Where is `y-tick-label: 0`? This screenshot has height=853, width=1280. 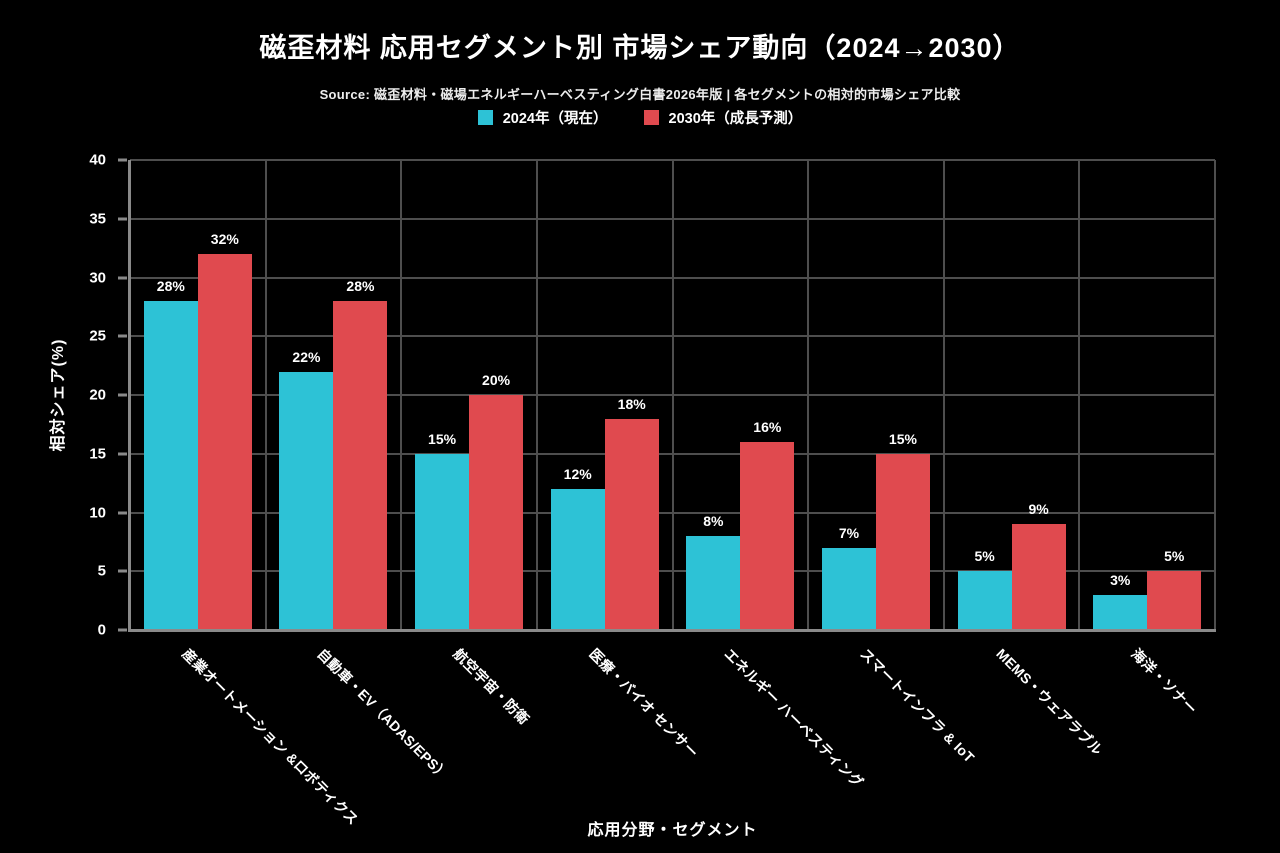 y-tick-label: 0 is located at coordinates (101, 630).